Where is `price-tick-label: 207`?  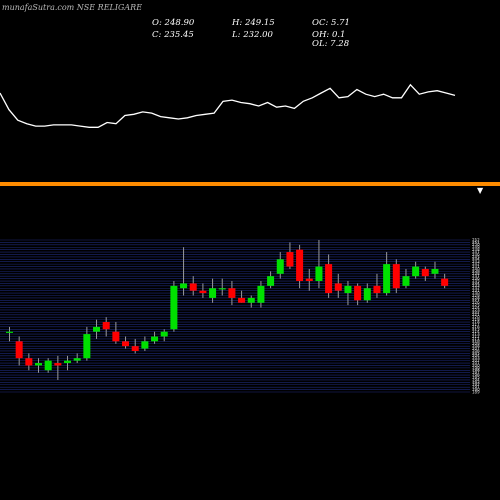 price-tick-label: 207 is located at coordinates (476, 348).